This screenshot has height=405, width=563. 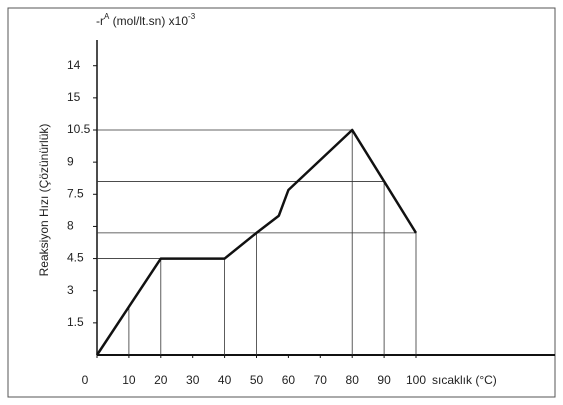 What do you see at coordinates (129, 380) in the screenshot?
I see `x-tick-label: 10` at bounding box center [129, 380].